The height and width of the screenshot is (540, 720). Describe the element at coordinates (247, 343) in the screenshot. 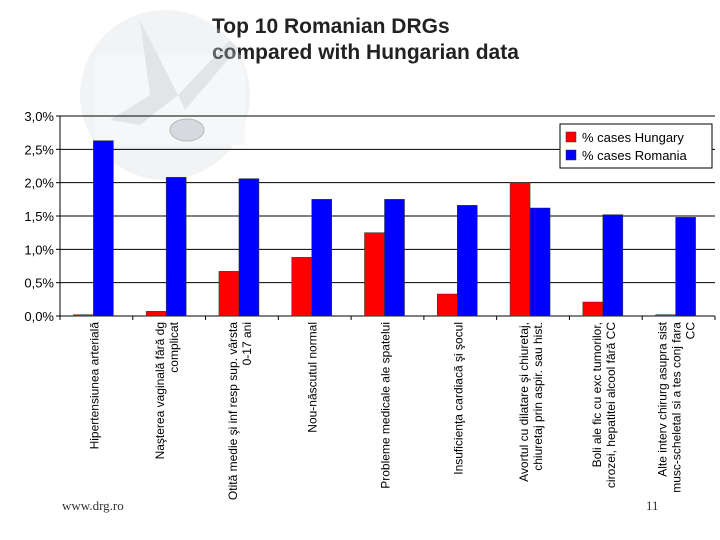

I see `x-tick-label-line: 0-17 ani` at that location.